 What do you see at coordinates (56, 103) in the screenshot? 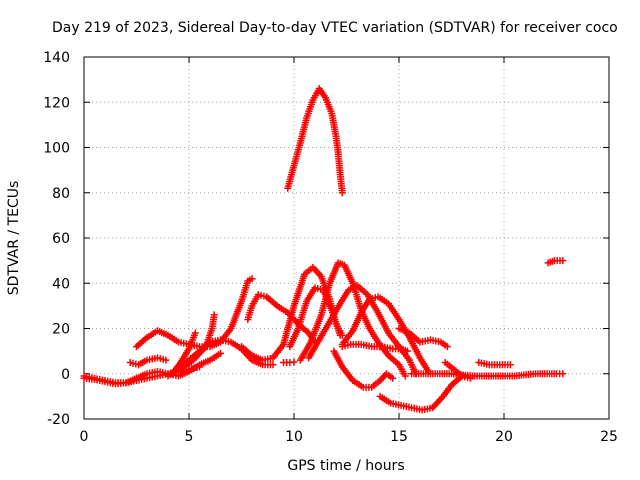
I see `y-tick-label: 120` at bounding box center [56, 103].